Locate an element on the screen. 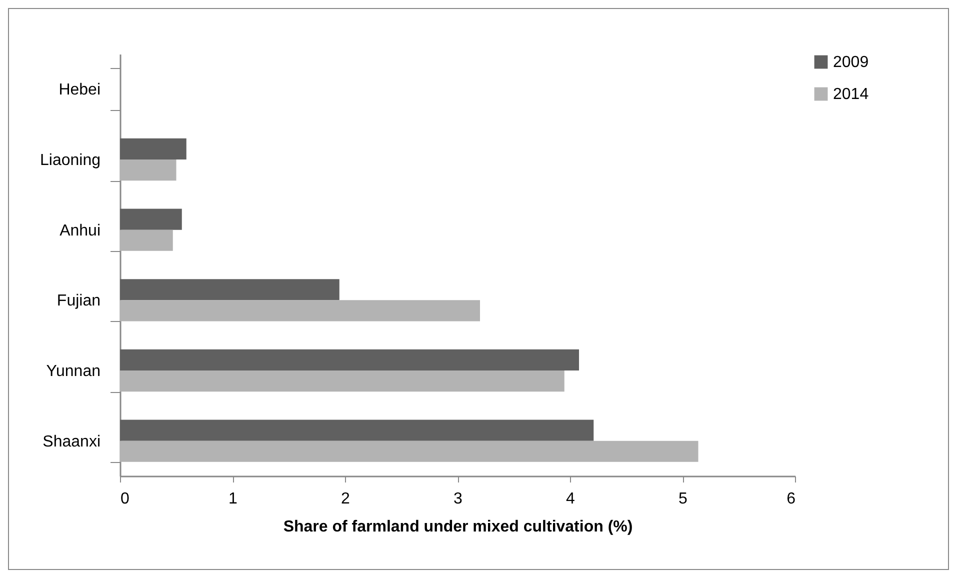 Image resolution: width=959 pixels, height=580 pixels. y-tick-label: Liaoning is located at coordinates (70, 160).